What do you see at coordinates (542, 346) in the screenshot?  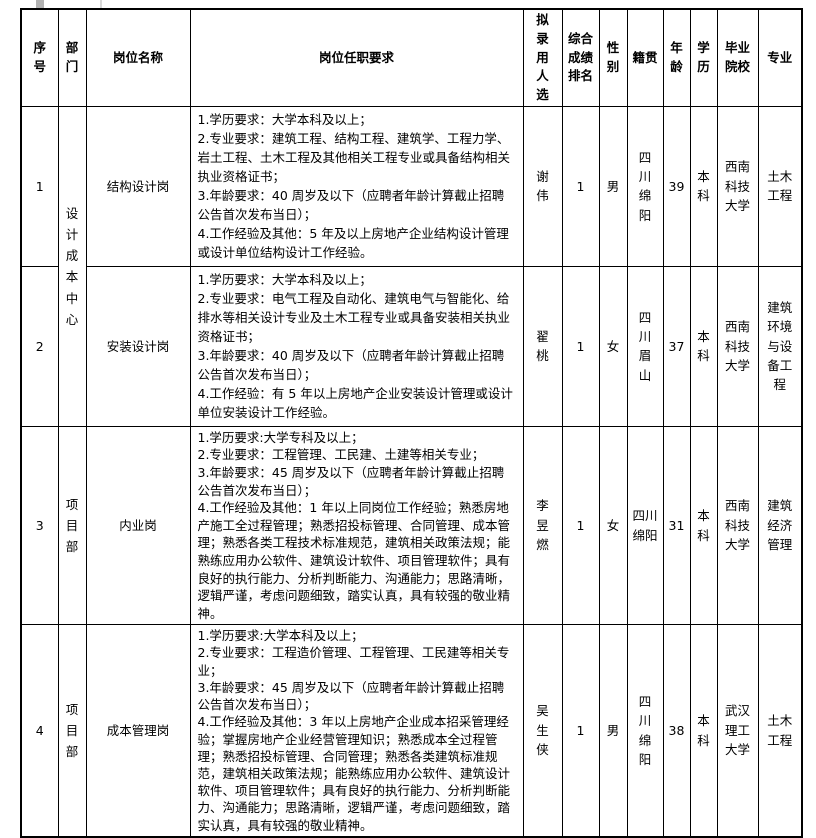 I see `cell-candidate: 翟 桃` at bounding box center [542, 346].